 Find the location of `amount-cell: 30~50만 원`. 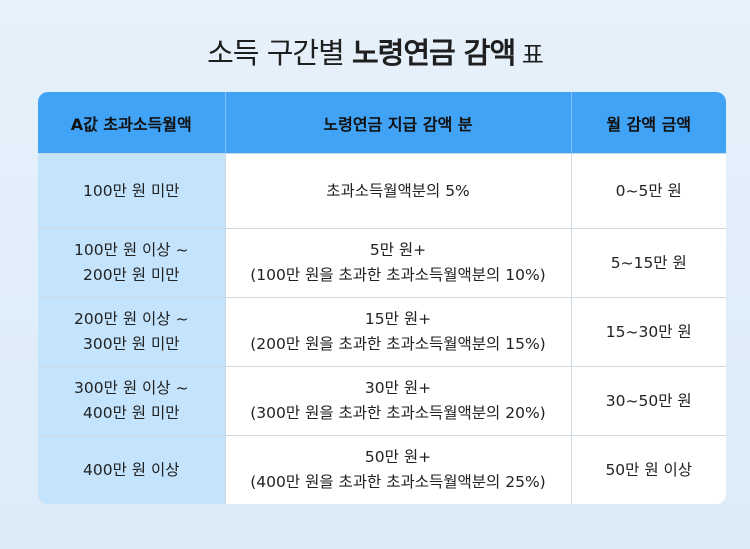

amount-cell: 30~50만 원 is located at coordinates (648, 401).